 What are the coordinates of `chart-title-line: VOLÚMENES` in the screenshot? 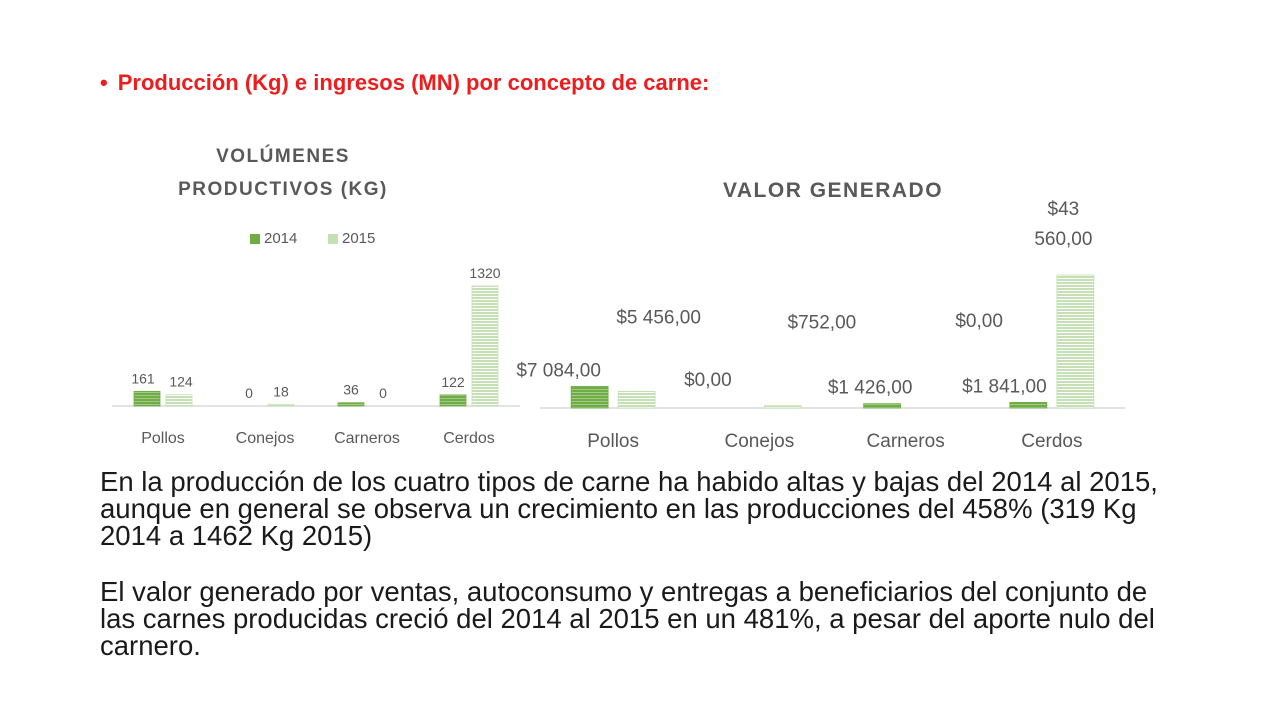 It's located at (283, 156).